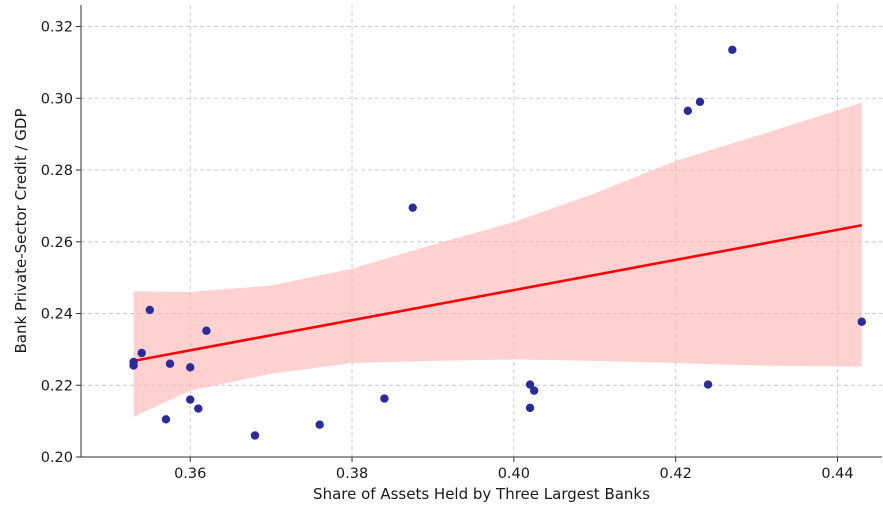 This screenshot has width=883, height=506. Describe the element at coordinates (57, 171) in the screenshot. I see `y-tick-label: 0.28` at that location.